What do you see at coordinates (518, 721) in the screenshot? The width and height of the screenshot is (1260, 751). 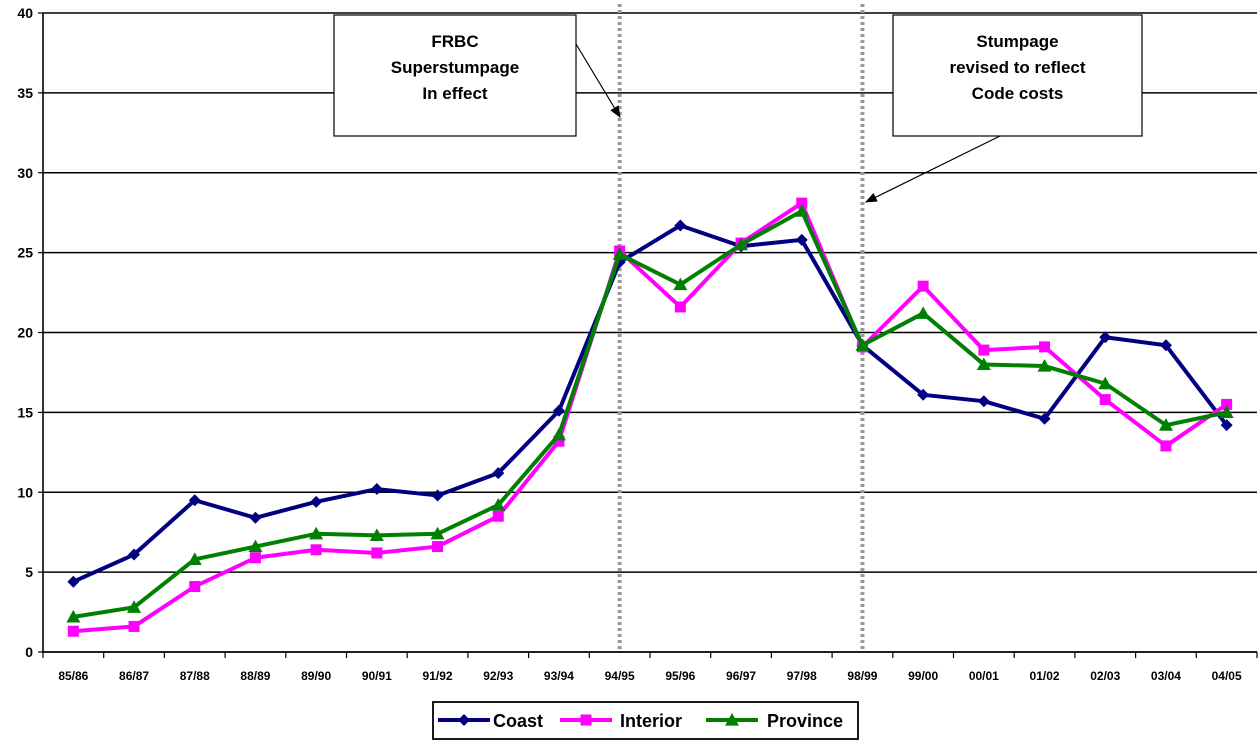 I see `legend-label: Coast` at bounding box center [518, 721].